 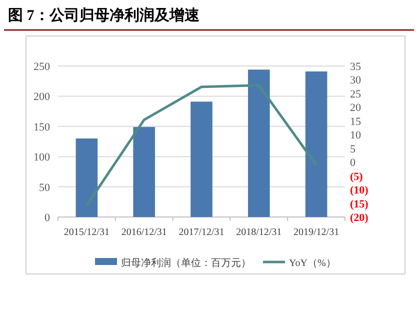 What do you see at coordinates (359, 190) in the screenshot?
I see `y2-tick-label: (10)` at bounding box center [359, 190].